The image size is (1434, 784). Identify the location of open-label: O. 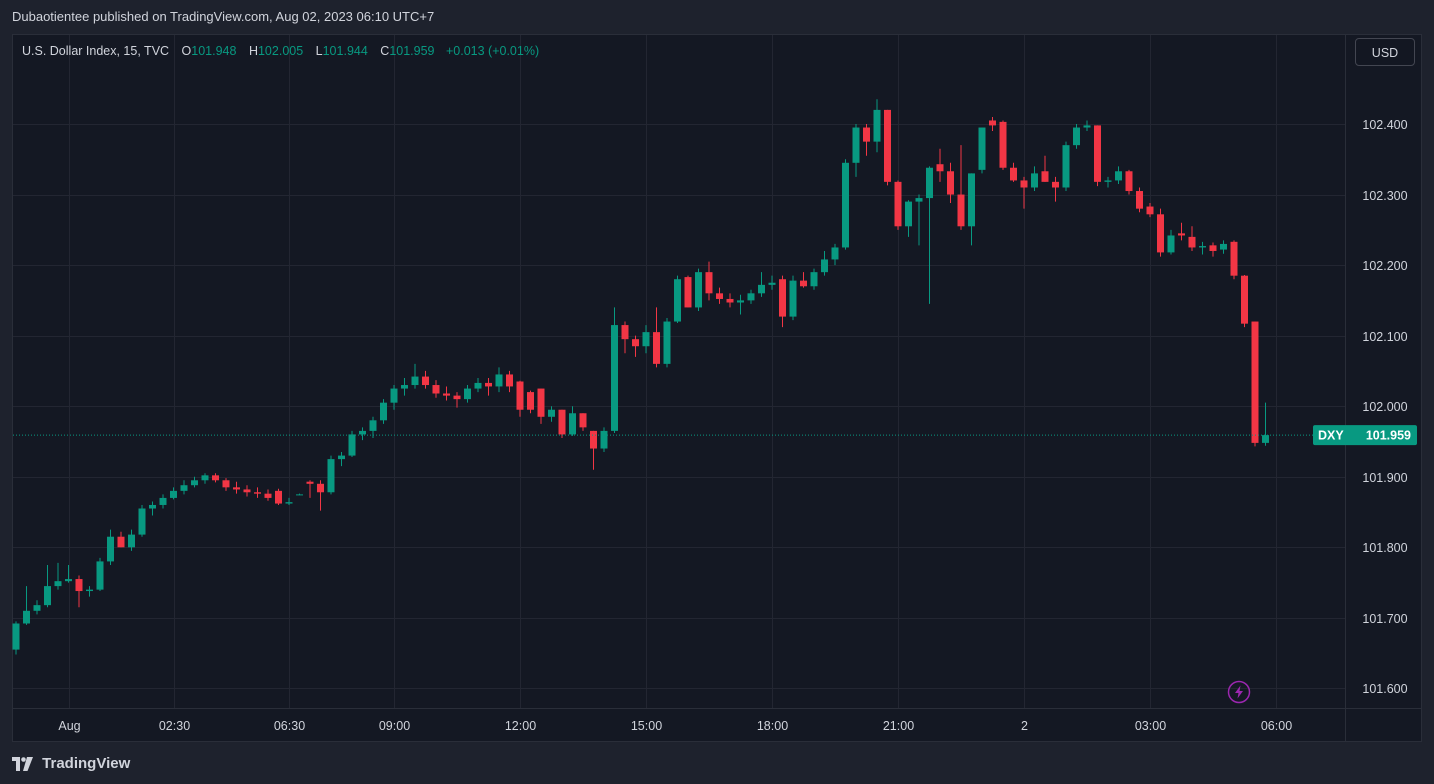
(186, 51).